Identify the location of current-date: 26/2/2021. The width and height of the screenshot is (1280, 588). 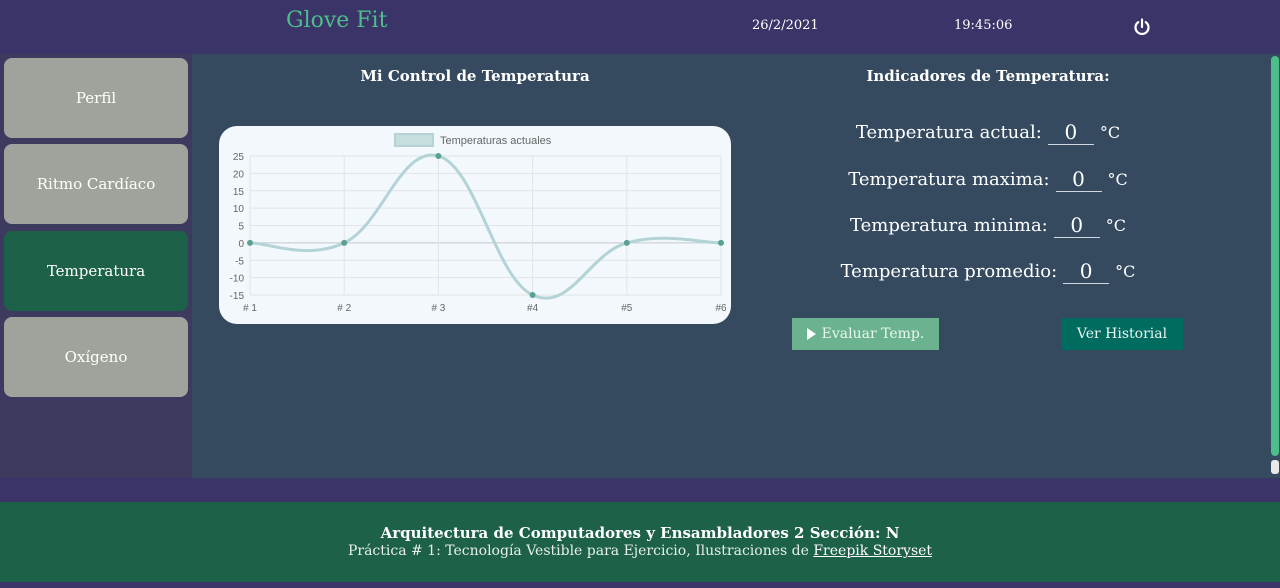
(785, 25).